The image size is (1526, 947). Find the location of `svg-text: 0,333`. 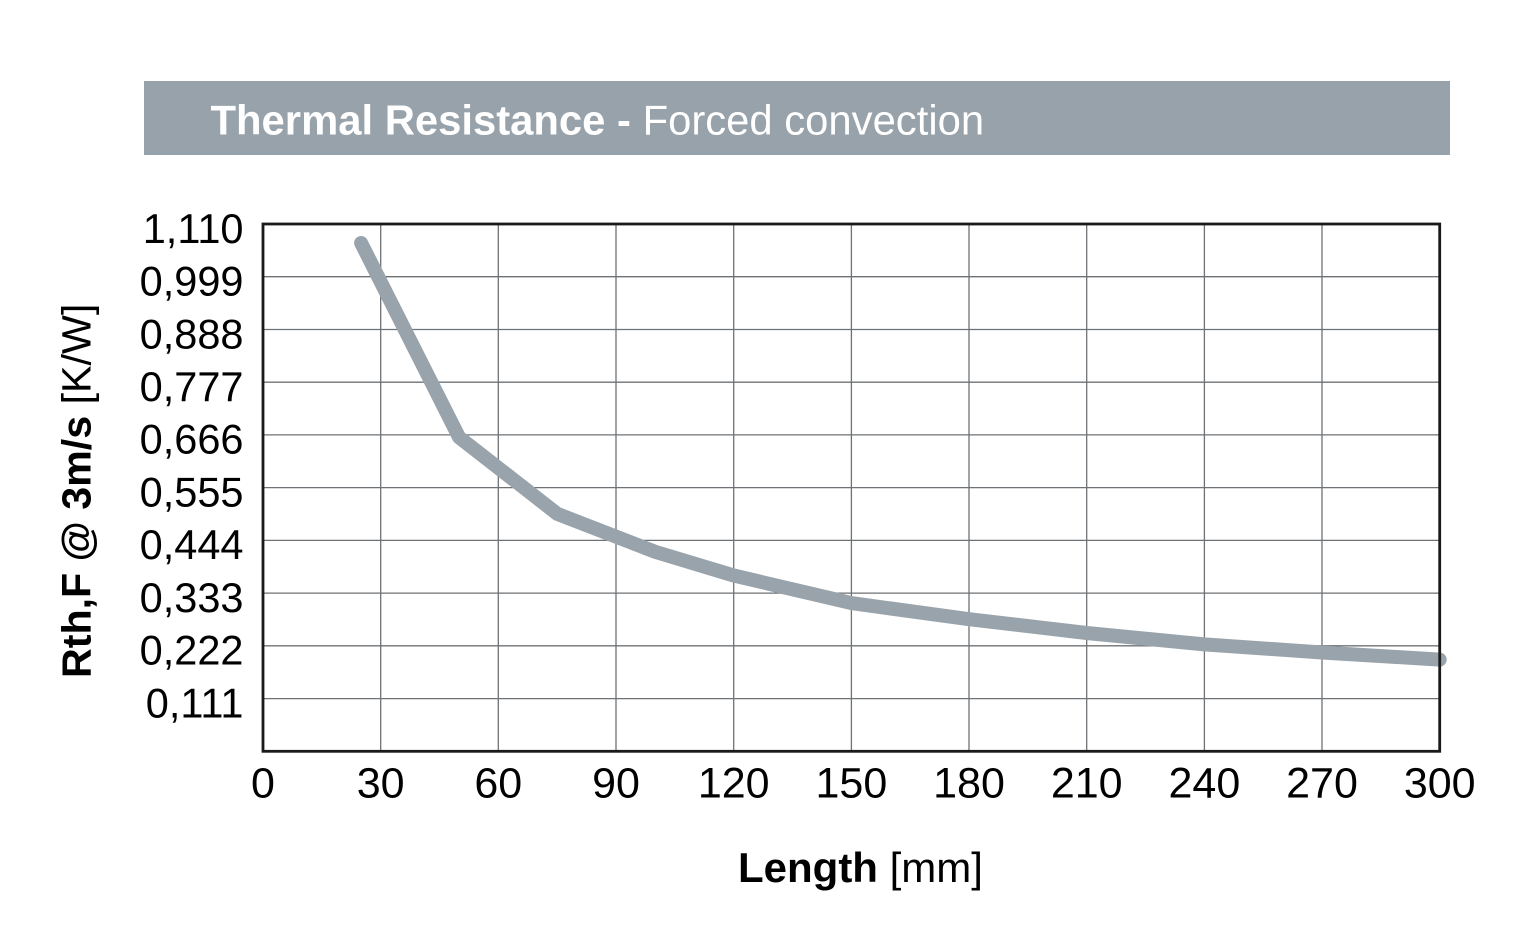

svg-text: 0,333 is located at coordinates (192, 597).